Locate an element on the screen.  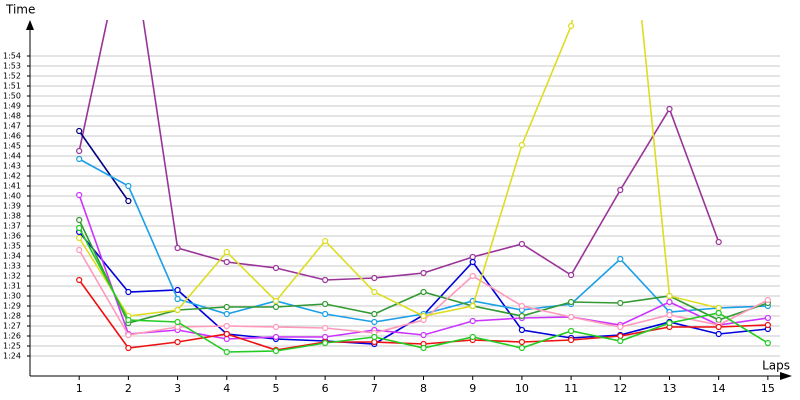
y-tick-label: 1:46 is located at coordinates (12, 136).